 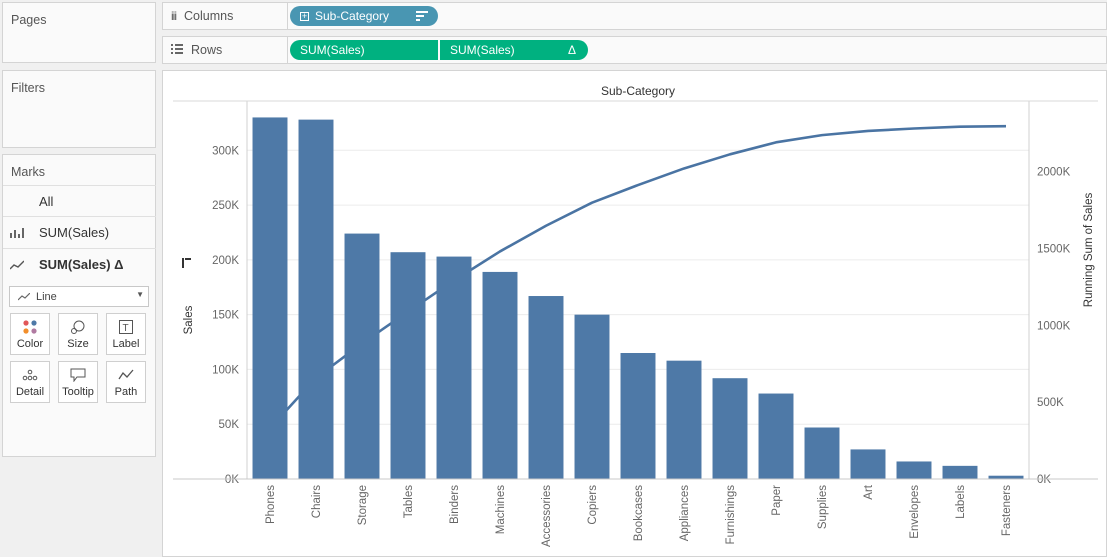 I want to click on label-button: T Label, so click(x=126, y=334).